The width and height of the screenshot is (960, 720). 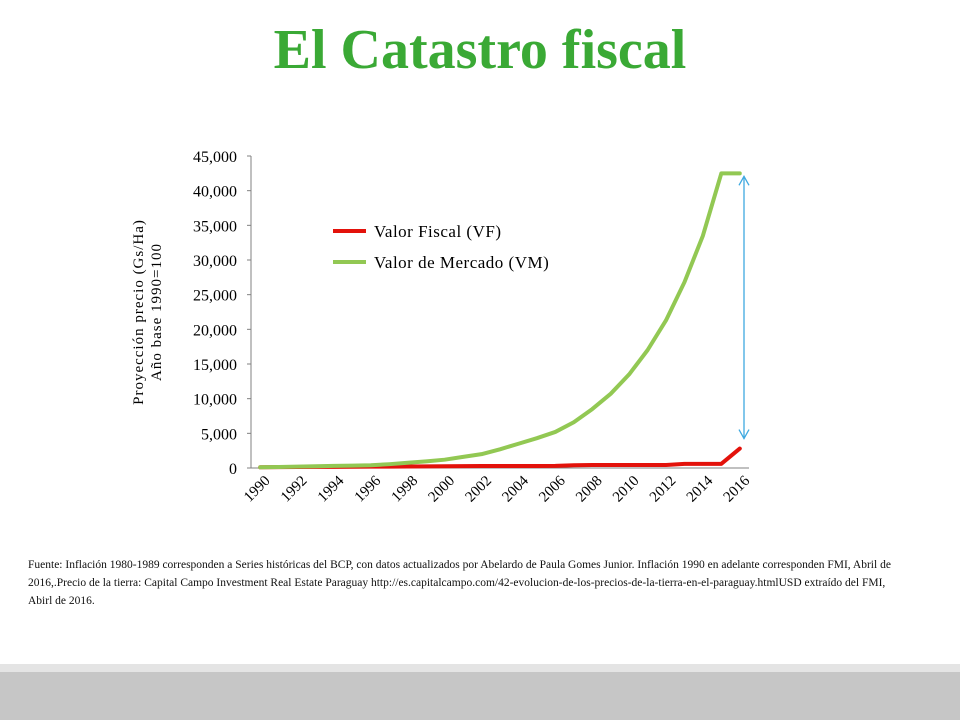 I want to click on x-tick-label: 2000, so click(x=442, y=489).